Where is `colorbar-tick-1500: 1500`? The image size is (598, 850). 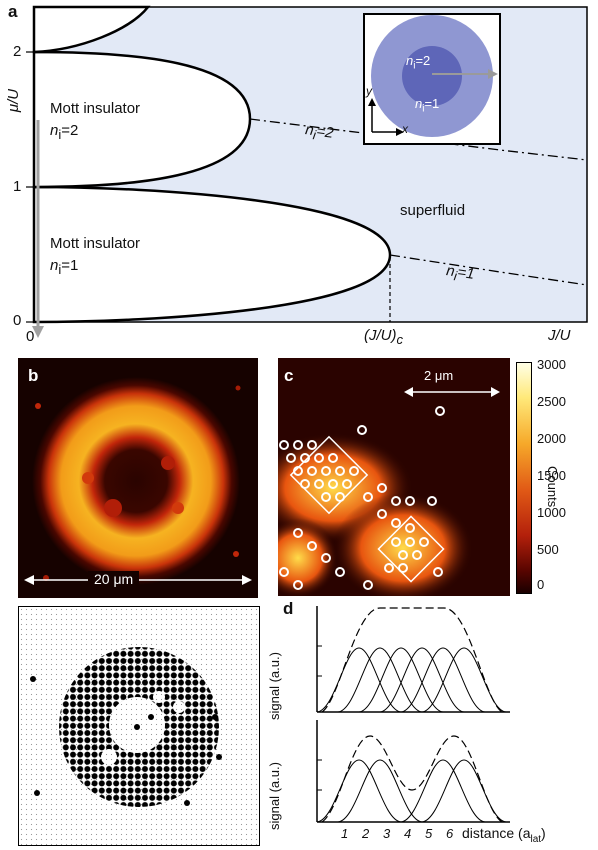 colorbar-tick-1500: 1500 is located at coordinates (551, 475).